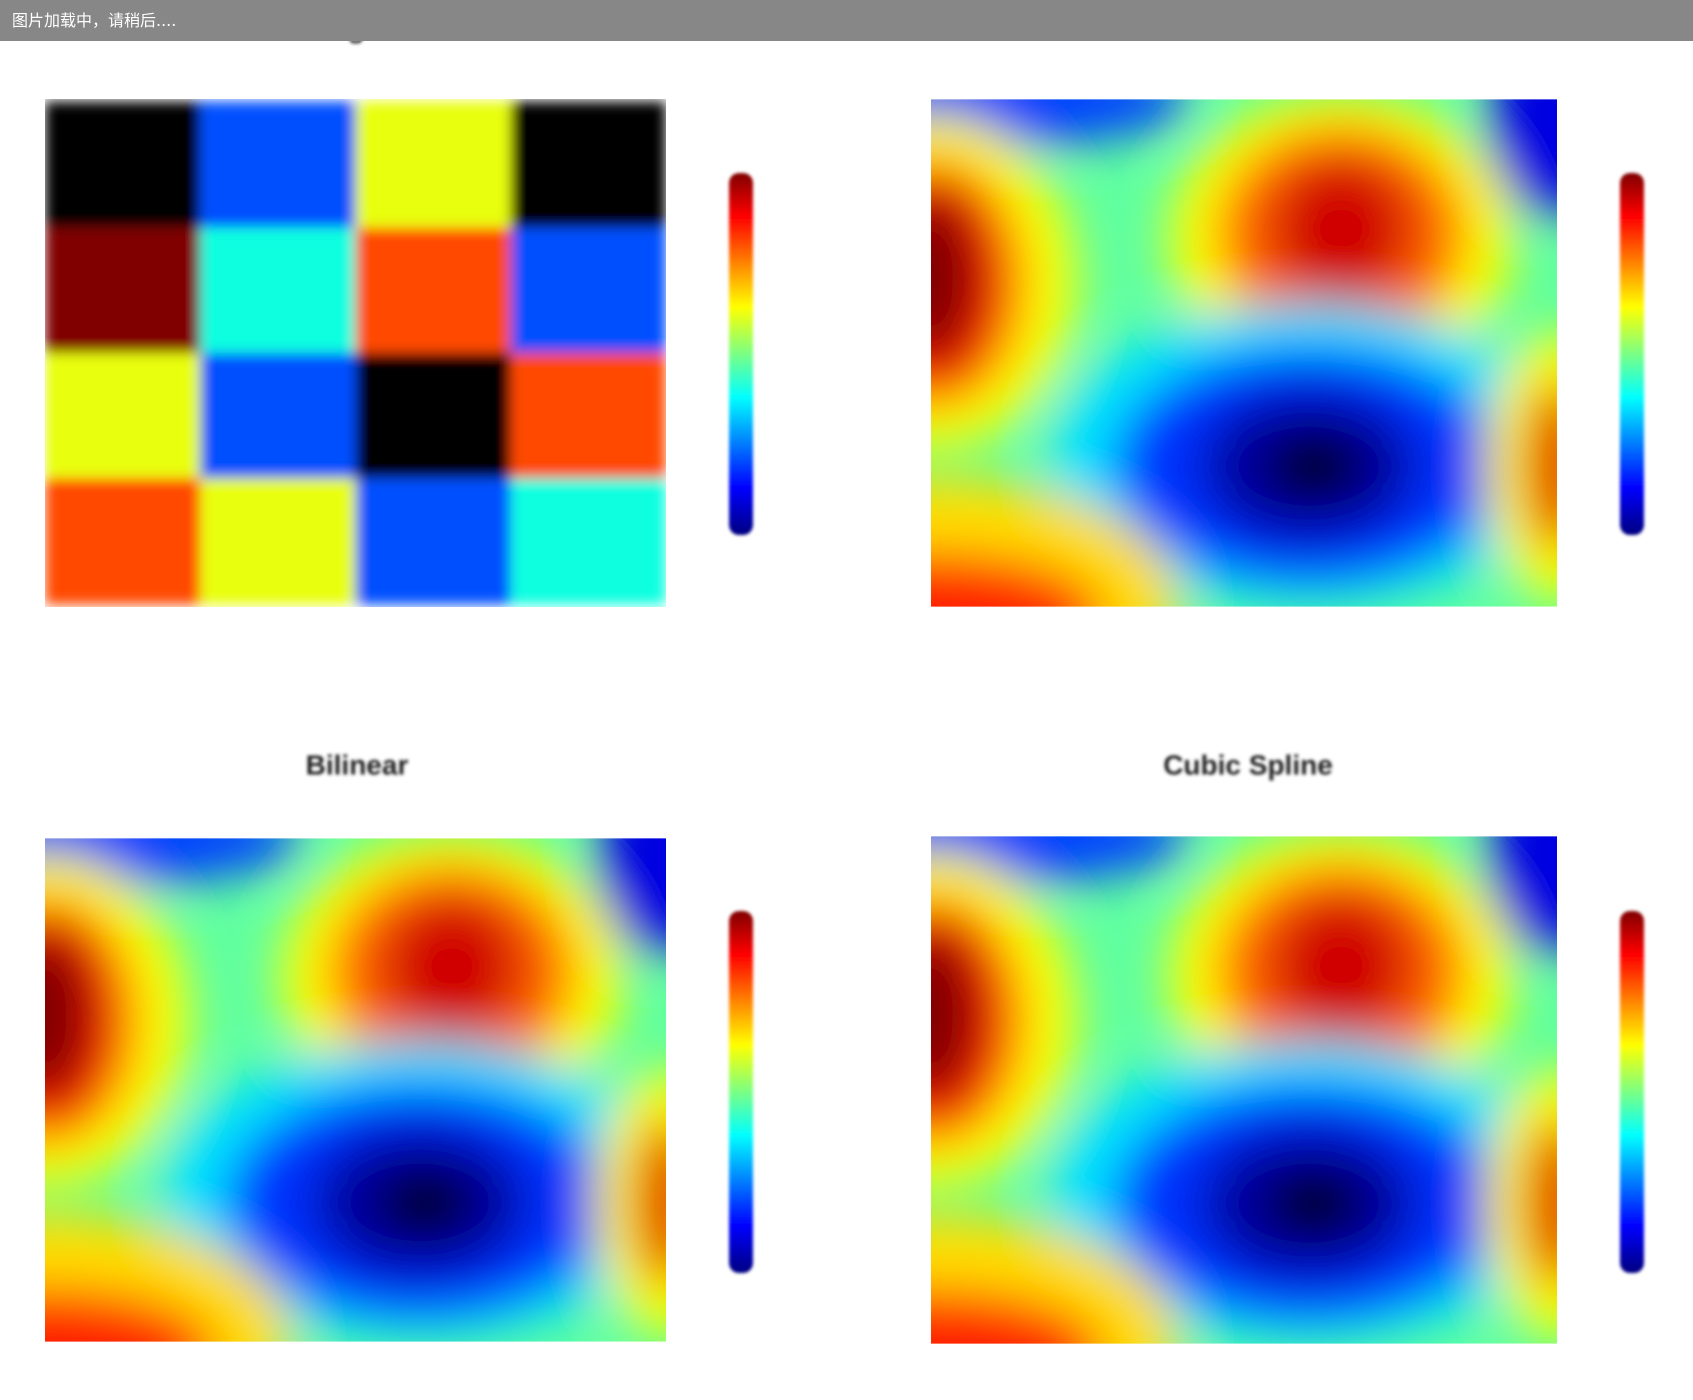  What do you see at coordinates (357, 764) in the screenshot?
I see `panel-title: Bilinear` at bounding box center [357, 764].